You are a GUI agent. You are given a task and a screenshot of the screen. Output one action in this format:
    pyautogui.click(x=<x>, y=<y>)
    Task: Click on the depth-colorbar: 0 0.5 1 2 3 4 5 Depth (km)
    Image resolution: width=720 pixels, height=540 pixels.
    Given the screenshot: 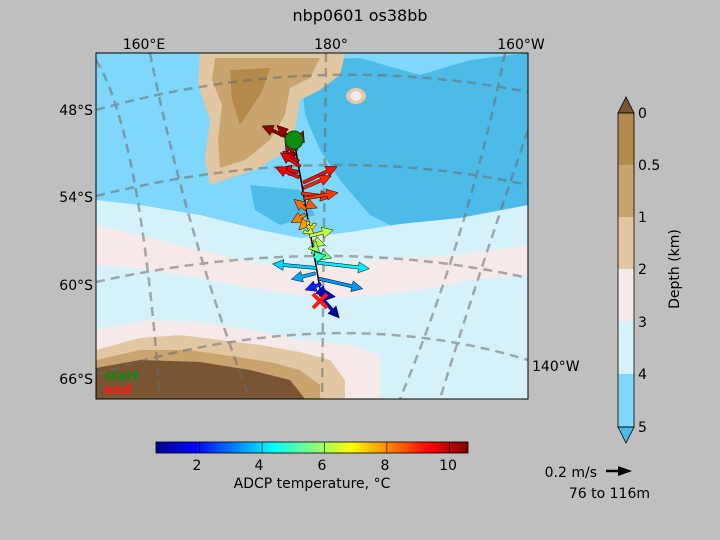 What is the action you would take?
    pyautogui.click(x=650, y=270)
    